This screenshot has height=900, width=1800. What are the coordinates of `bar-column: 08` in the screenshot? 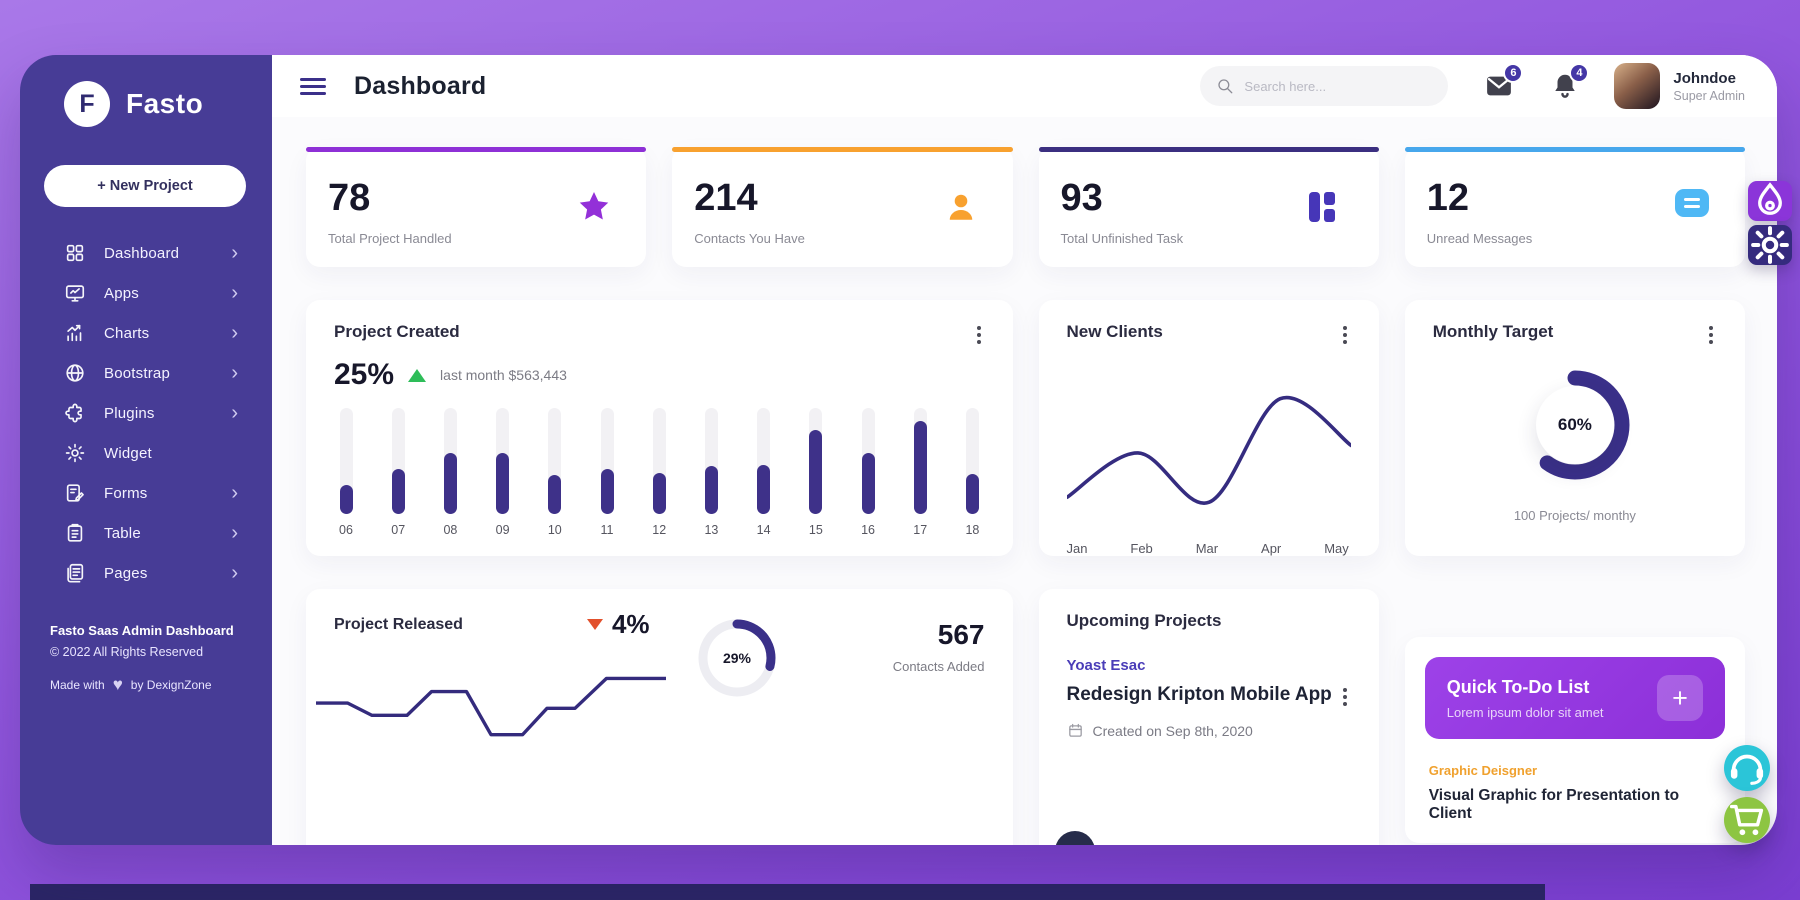 It's located at (450, 472).